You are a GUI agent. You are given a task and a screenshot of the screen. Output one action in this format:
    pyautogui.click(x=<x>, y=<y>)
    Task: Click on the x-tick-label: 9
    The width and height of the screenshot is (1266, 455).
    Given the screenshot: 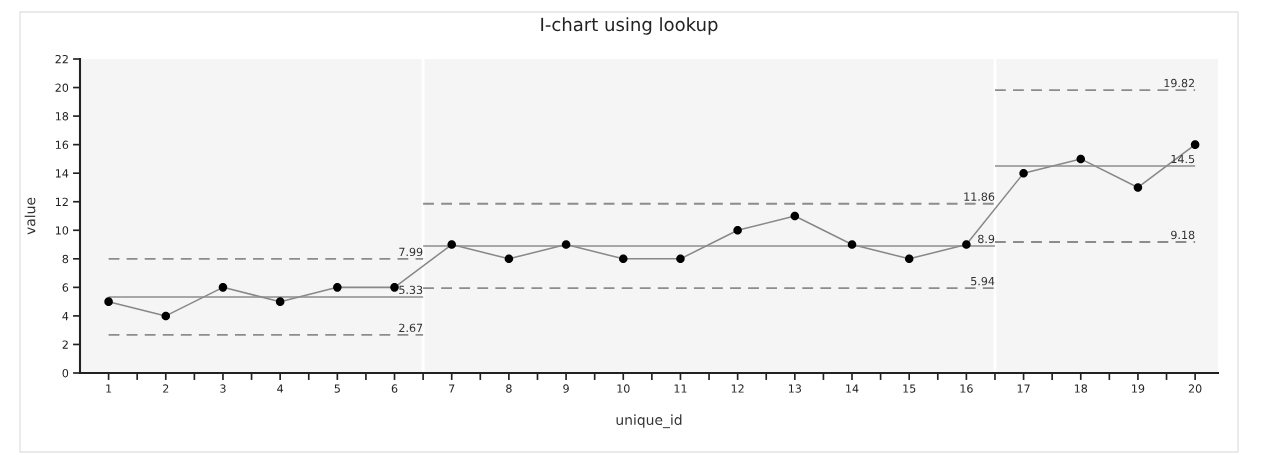 What is the action you would take?
    pyautogui.click(x=566, y=388)
    